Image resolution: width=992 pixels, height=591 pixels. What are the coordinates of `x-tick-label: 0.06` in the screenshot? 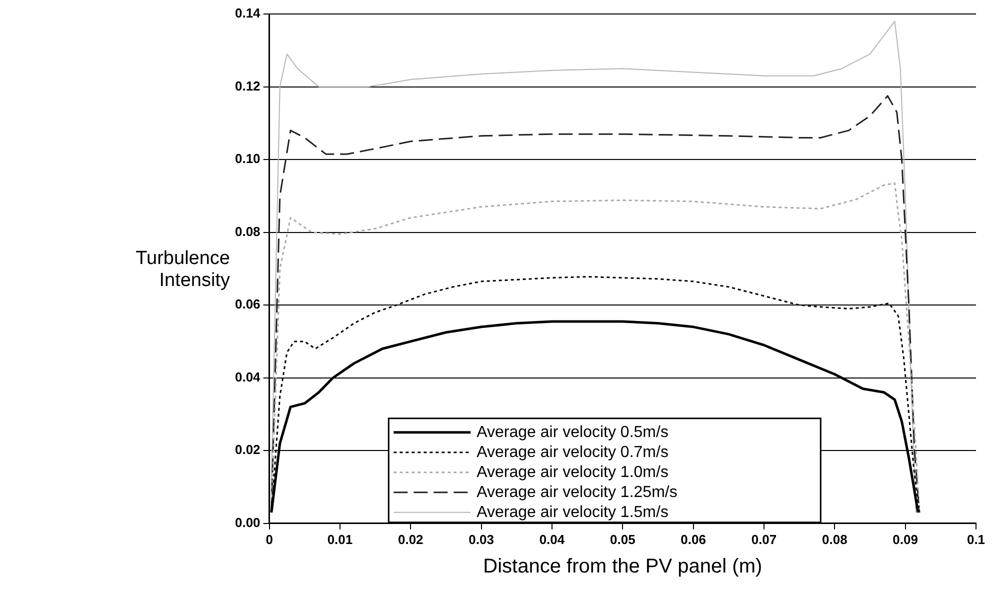 It's located at (693, 539).